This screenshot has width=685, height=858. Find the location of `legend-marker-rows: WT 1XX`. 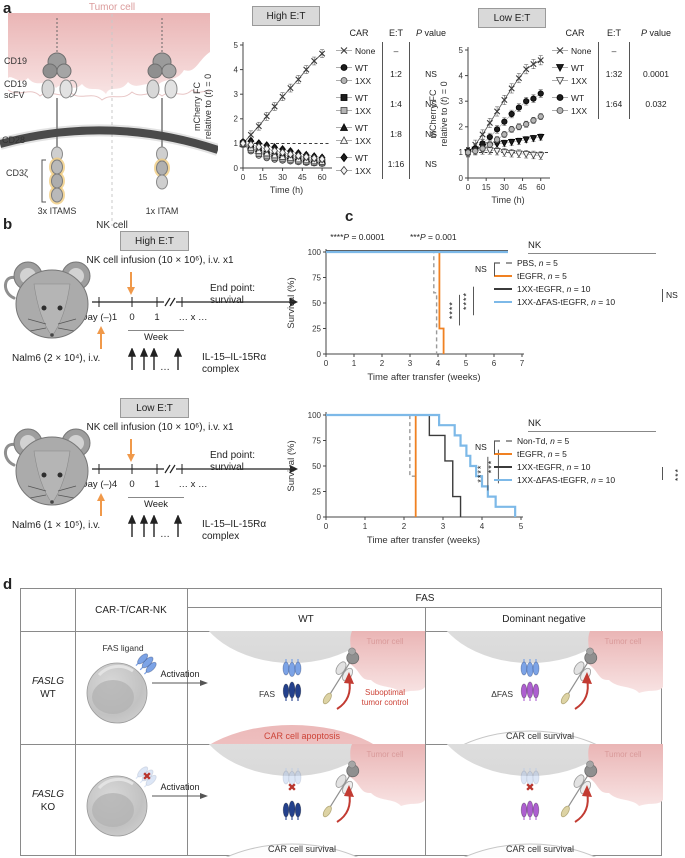

legend-marker-rows: WT 1XX is located at coordinates (575, 104).